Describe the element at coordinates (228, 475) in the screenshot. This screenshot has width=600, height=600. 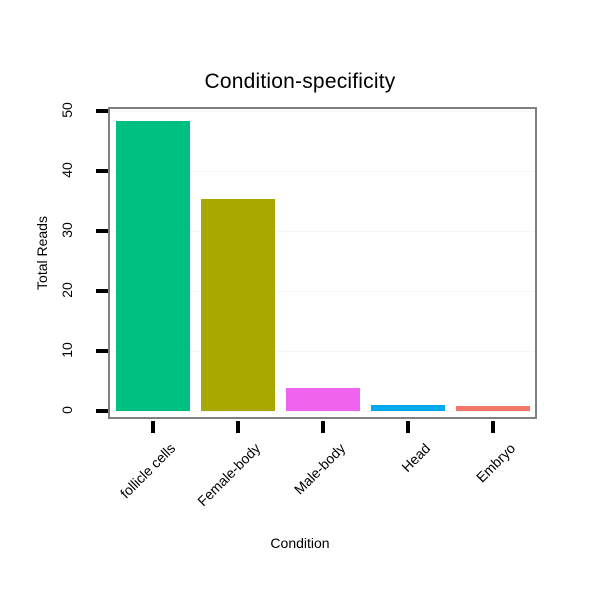
I see `x-axis-tick-label: Female-body` at that location.